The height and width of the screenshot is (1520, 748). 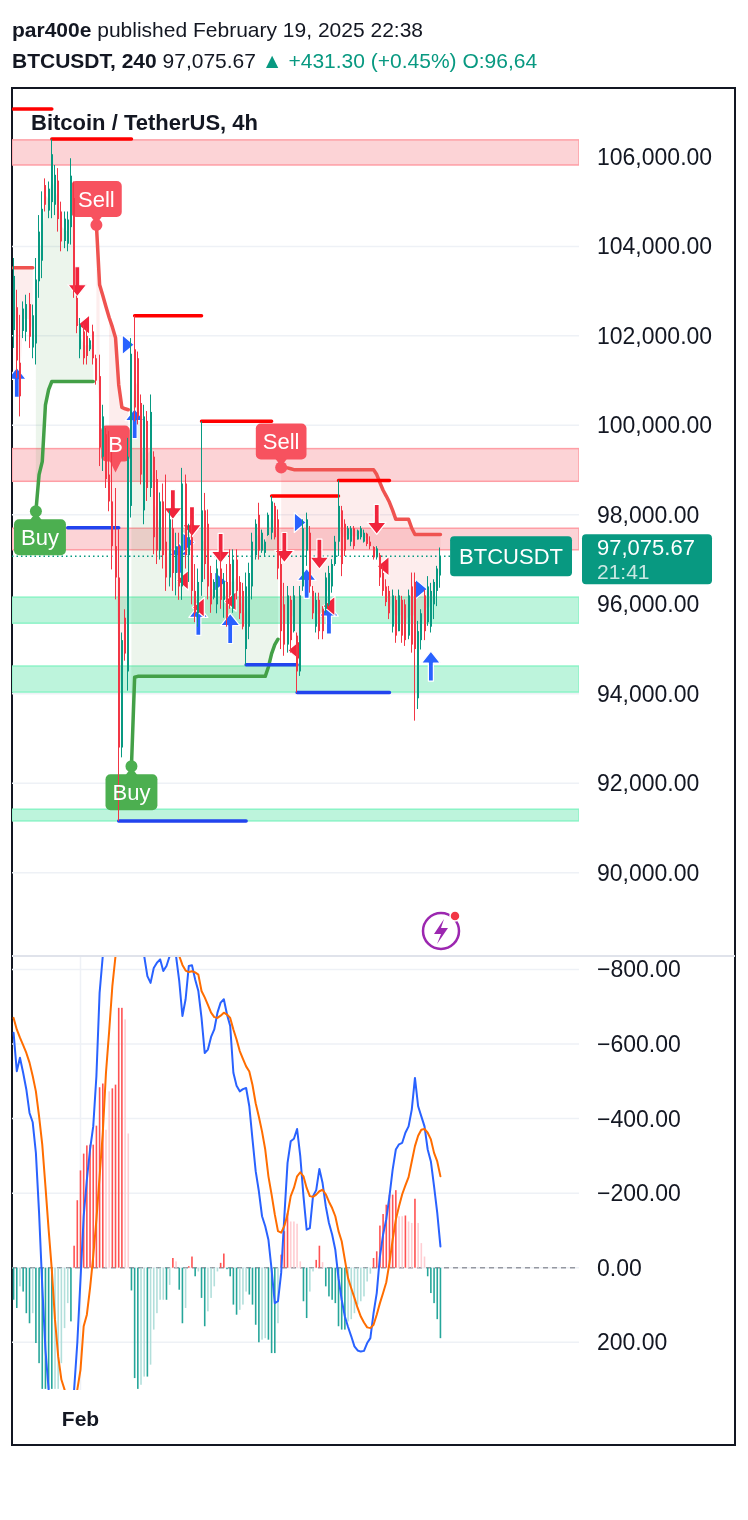 What do you see at coordinates (39, 537) in the screenshot?
I see `data-label: Buy` at bounding box center [39, 537].